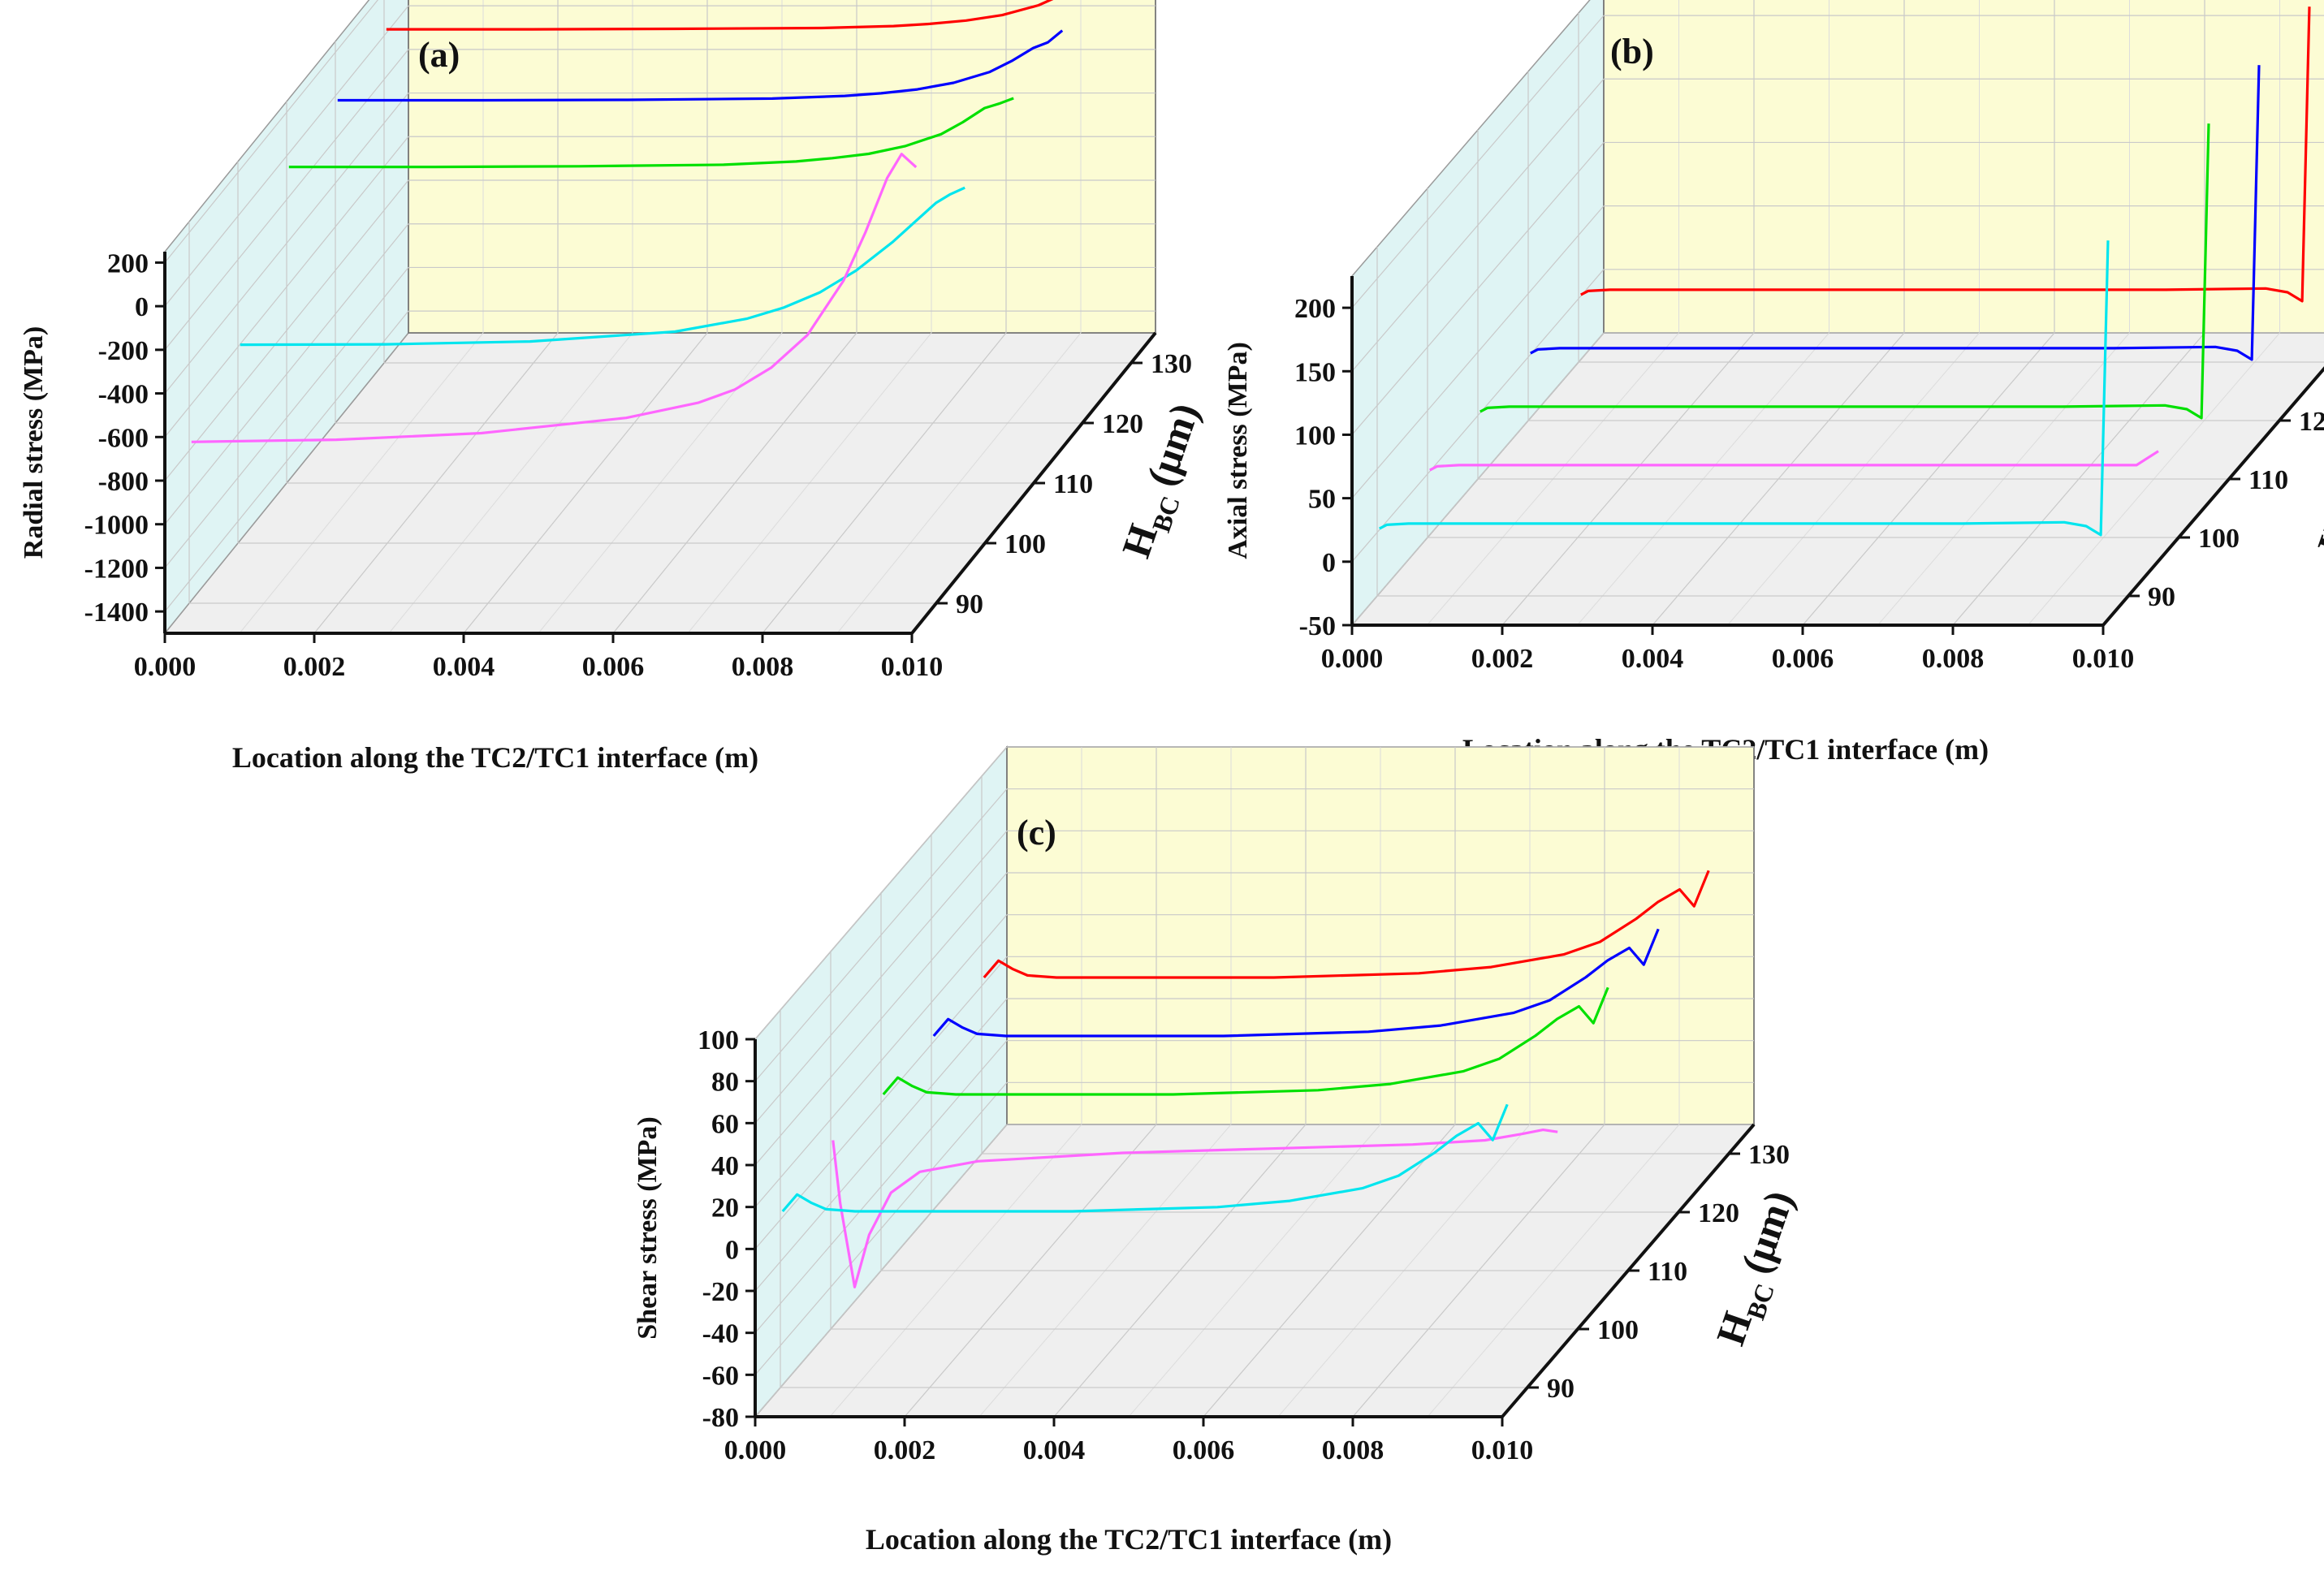 This screenshot has width=2324, height=1571. I want to click on y-tick-label: 50, so click(1322, 500).